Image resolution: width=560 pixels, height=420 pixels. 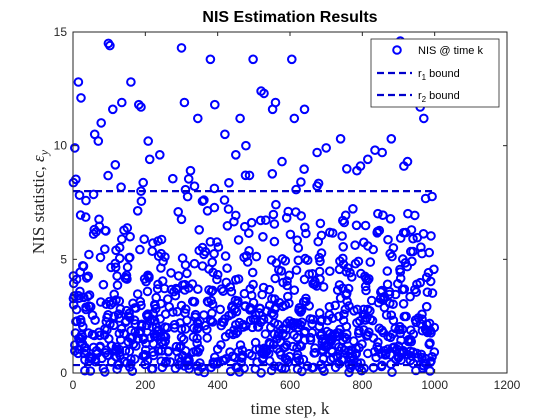 What do you see at coordinates (439, 97) in the screenshot?
I see `legend-label-r2: r2 bound` at bounding box center [439, 97].